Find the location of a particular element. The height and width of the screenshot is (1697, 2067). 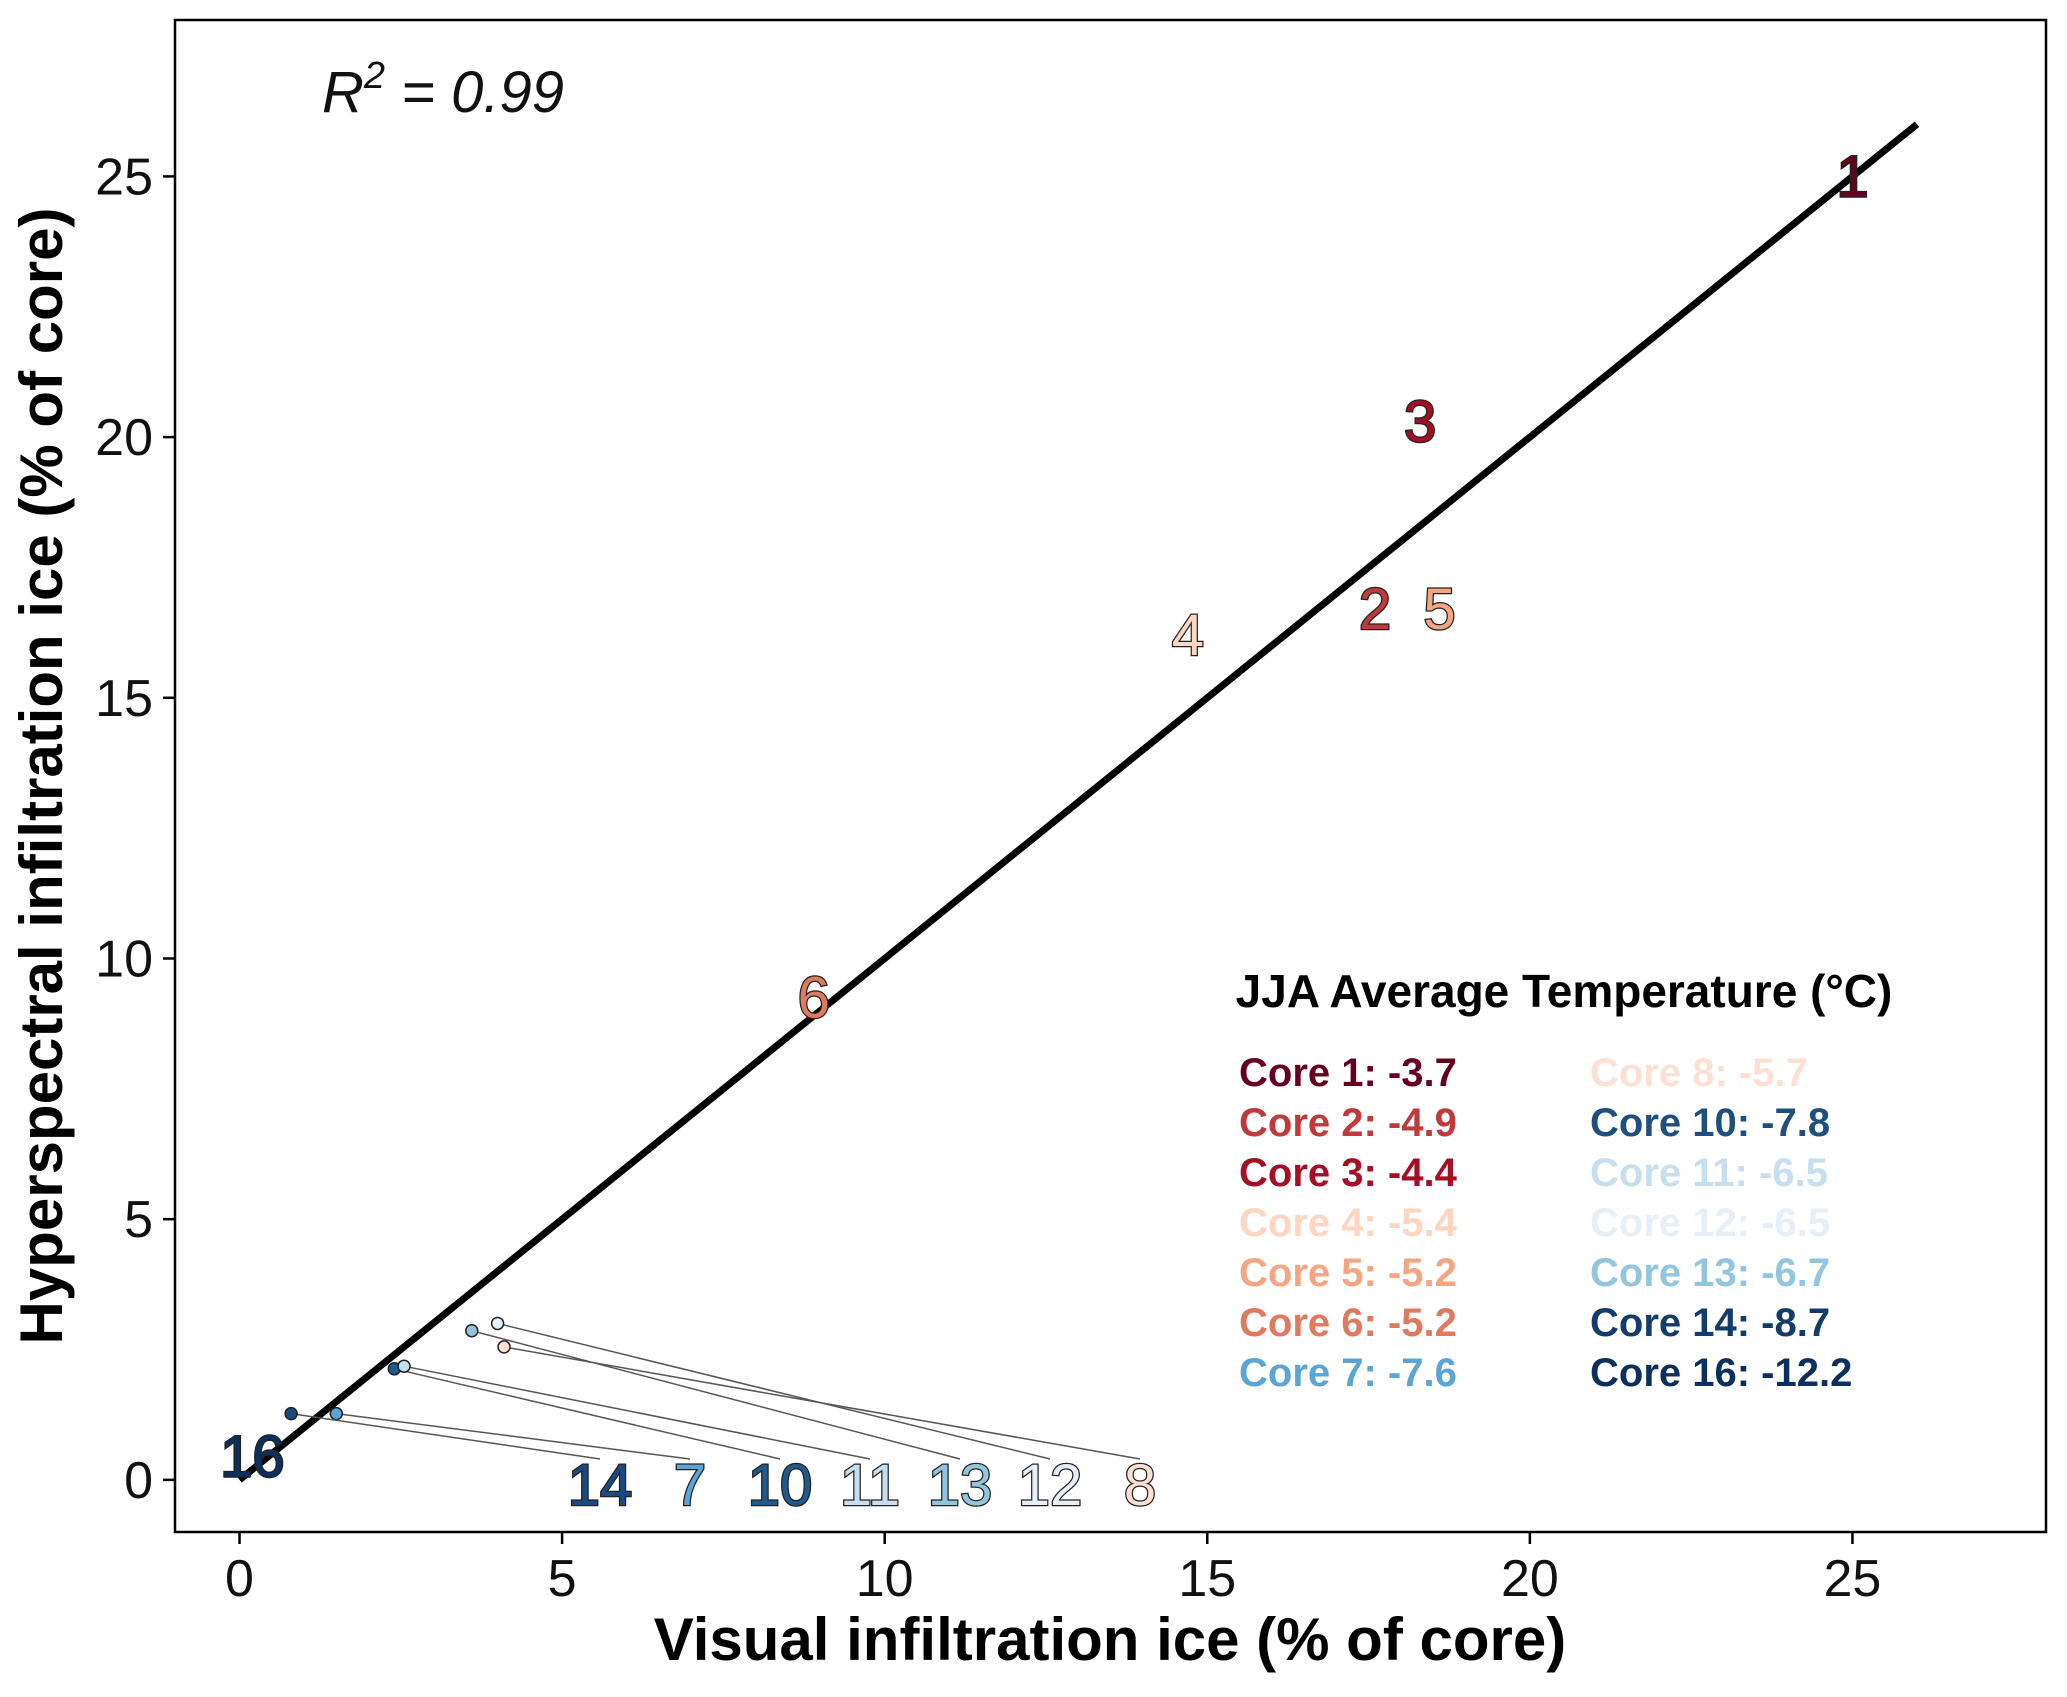

legend-entry: Core 11: -6.5 is located at coordinates (1709, 1173).